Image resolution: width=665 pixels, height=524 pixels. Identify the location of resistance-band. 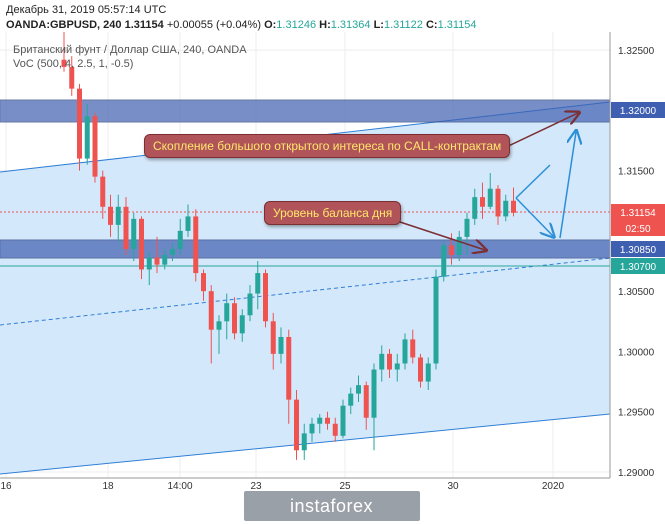
(305, 111).